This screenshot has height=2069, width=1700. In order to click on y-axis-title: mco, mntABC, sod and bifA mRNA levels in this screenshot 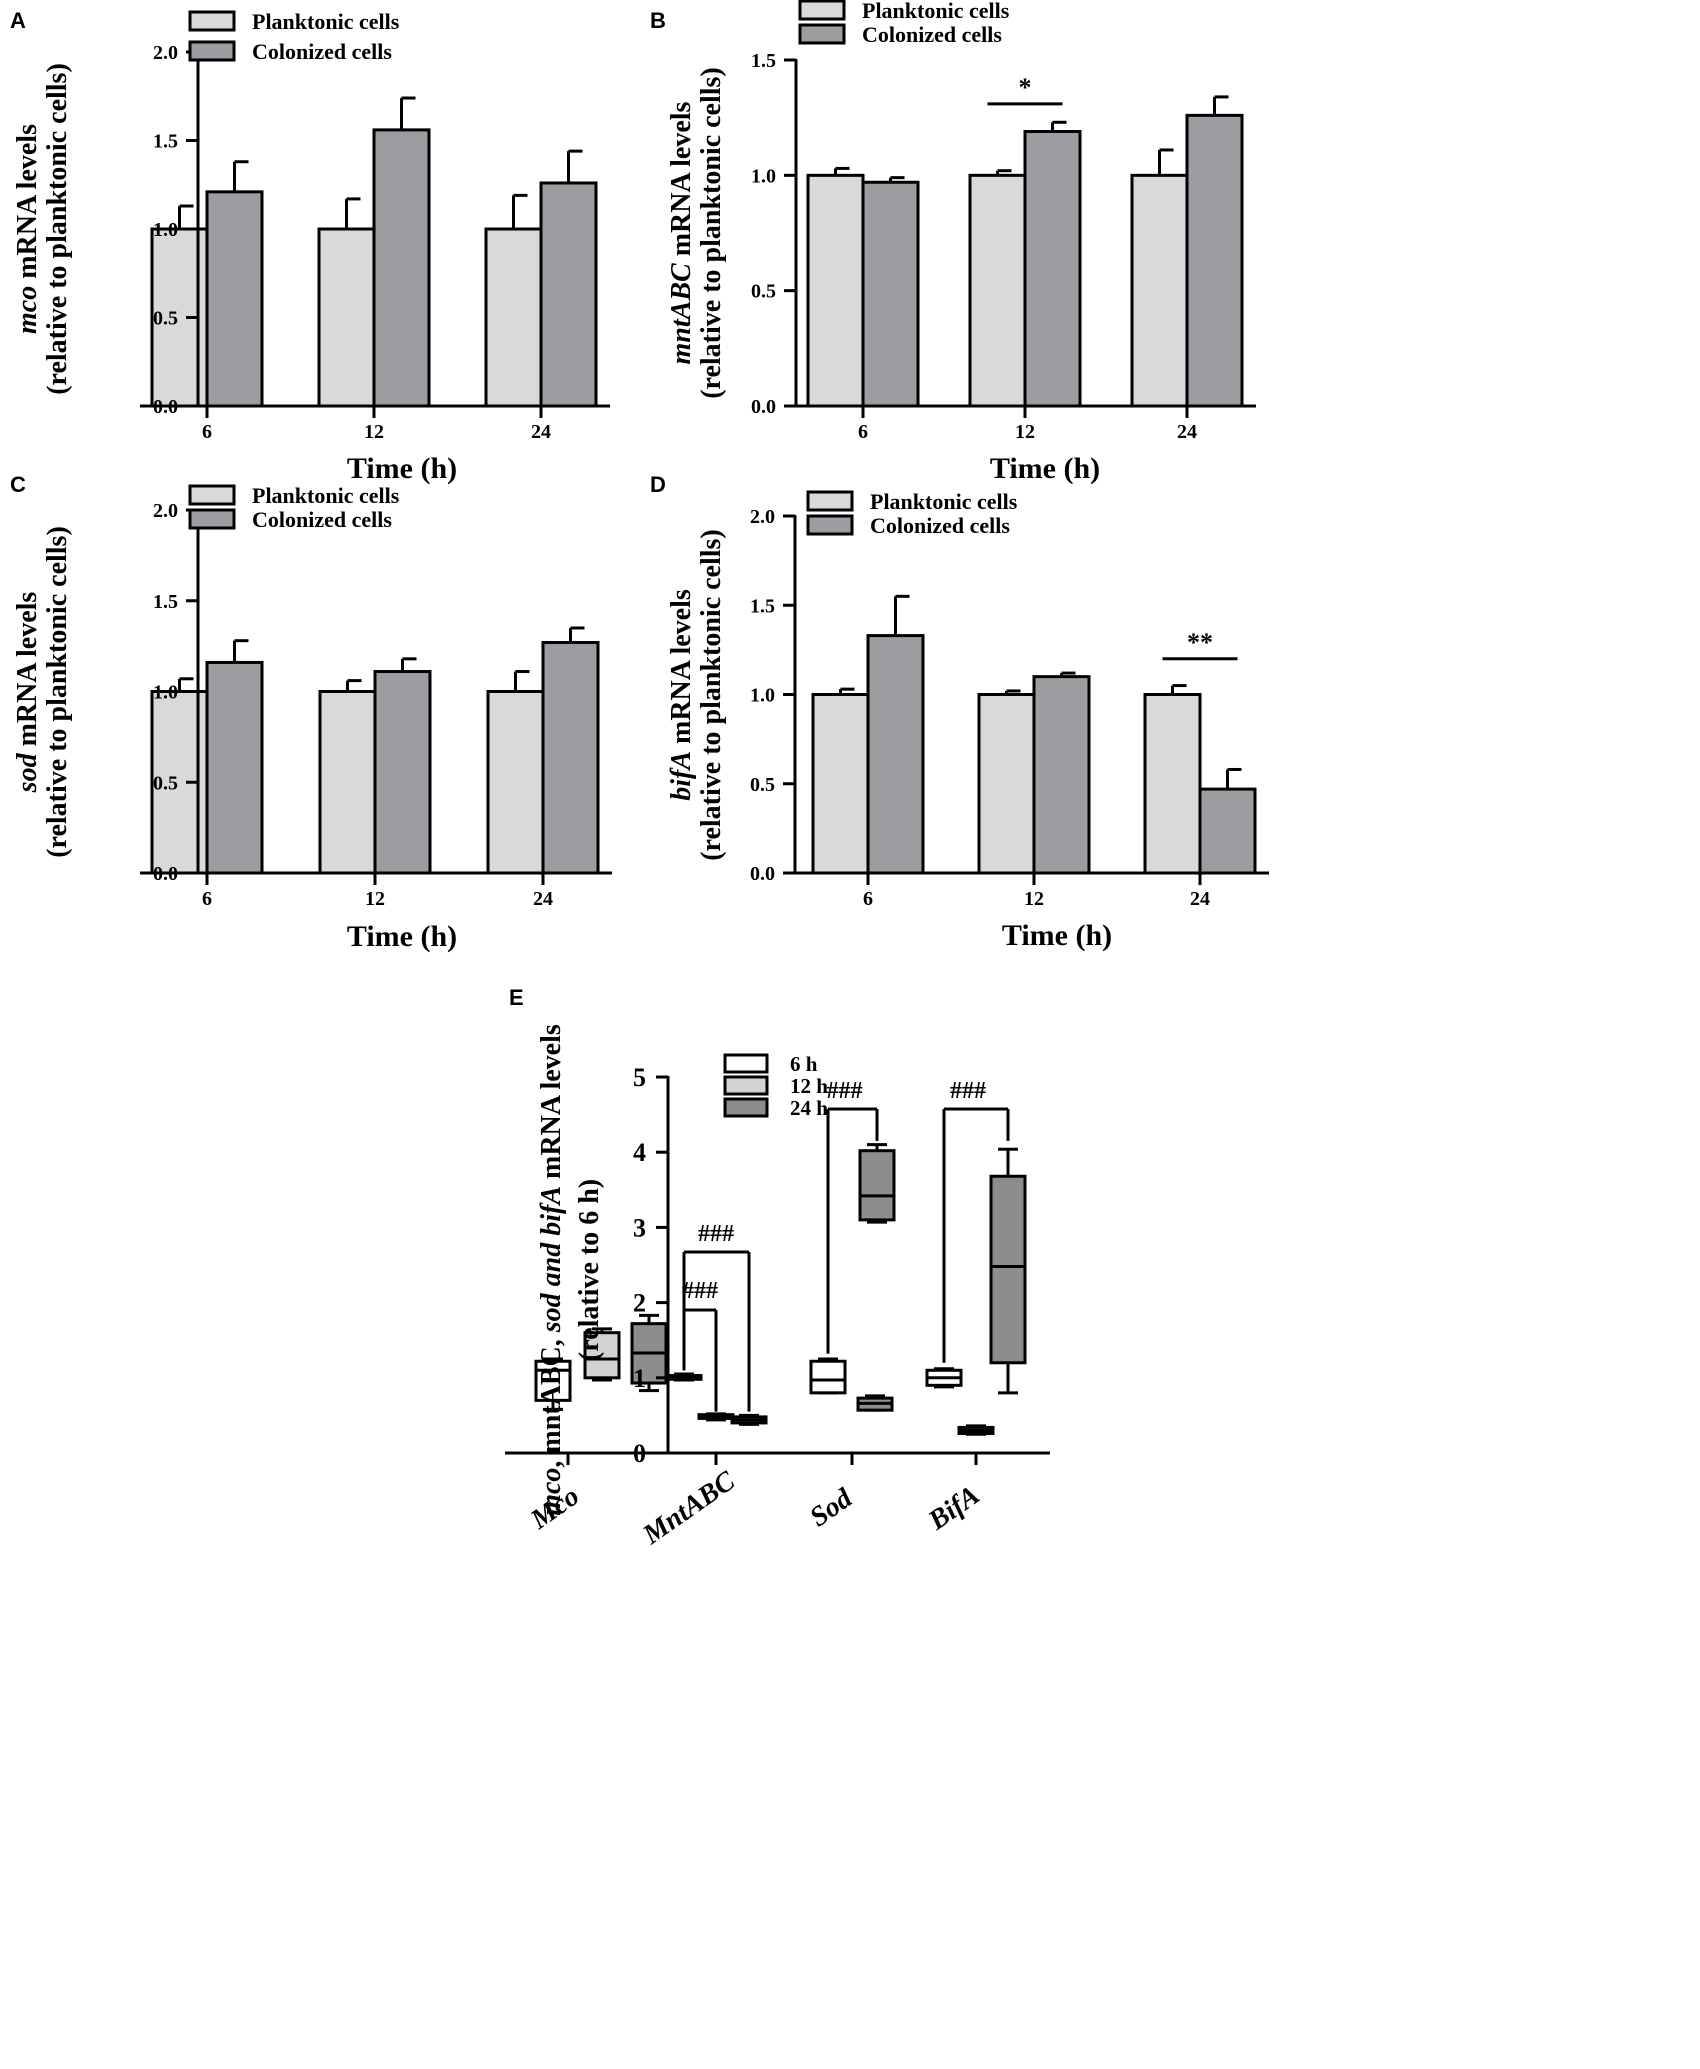, I will do `click(551, 1270)`.